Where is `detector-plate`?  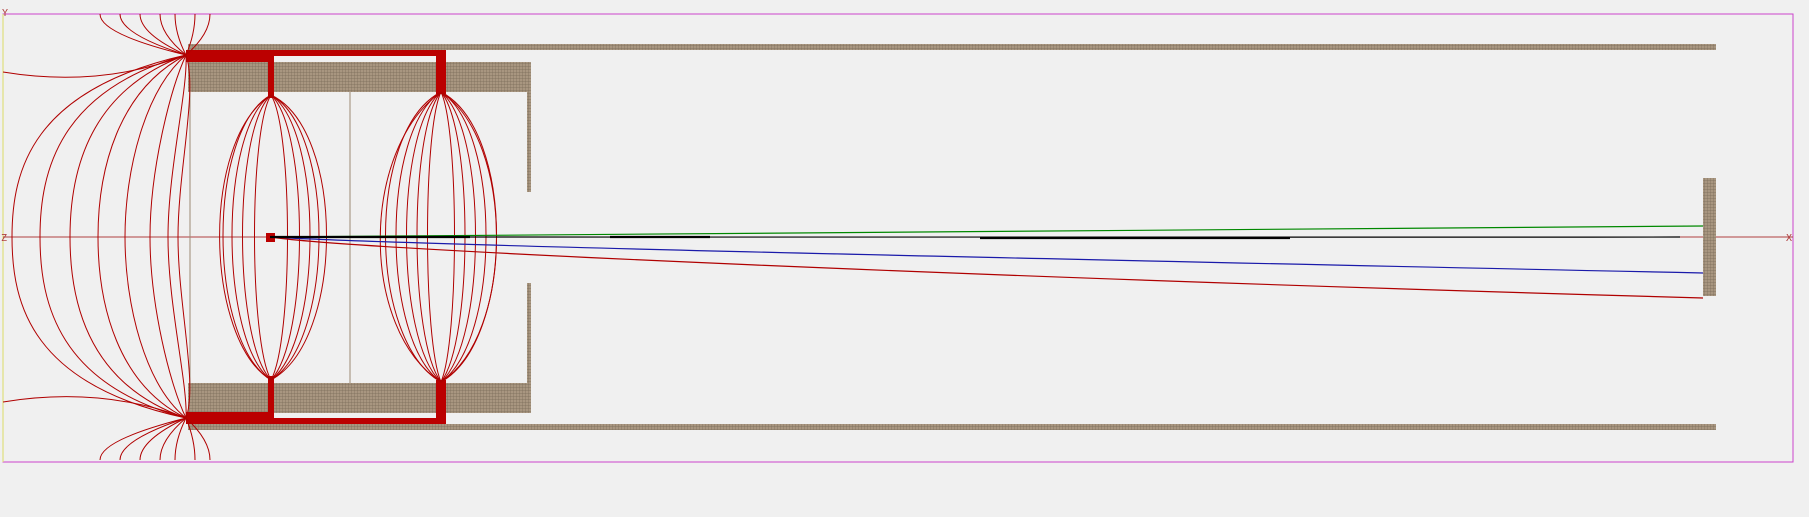
detector-plate is located at coordinates (1709, 237).